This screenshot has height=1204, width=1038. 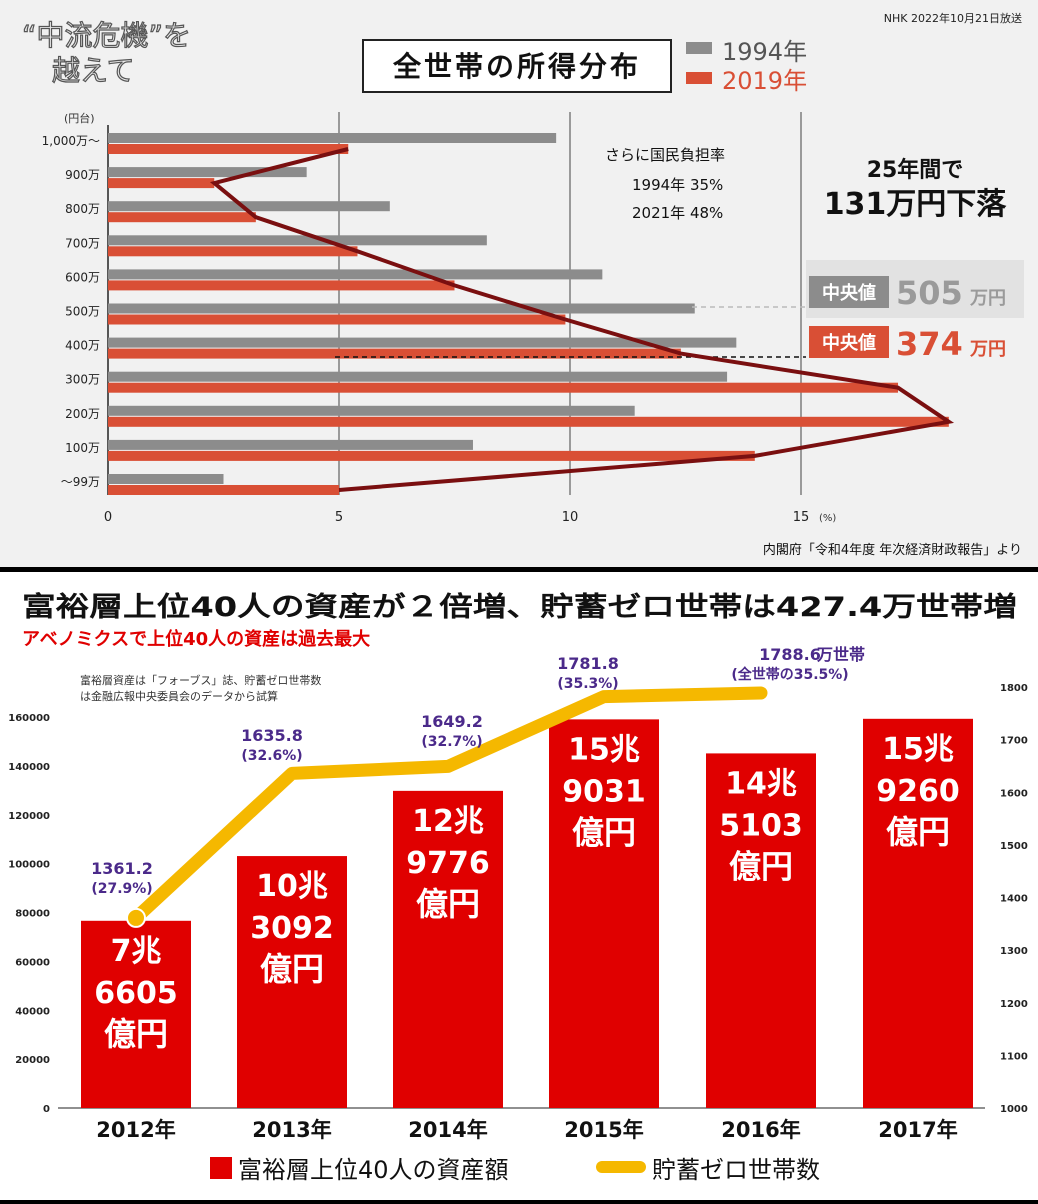 I want to click on x-tick-label: 10, so click(x=570, y=517).